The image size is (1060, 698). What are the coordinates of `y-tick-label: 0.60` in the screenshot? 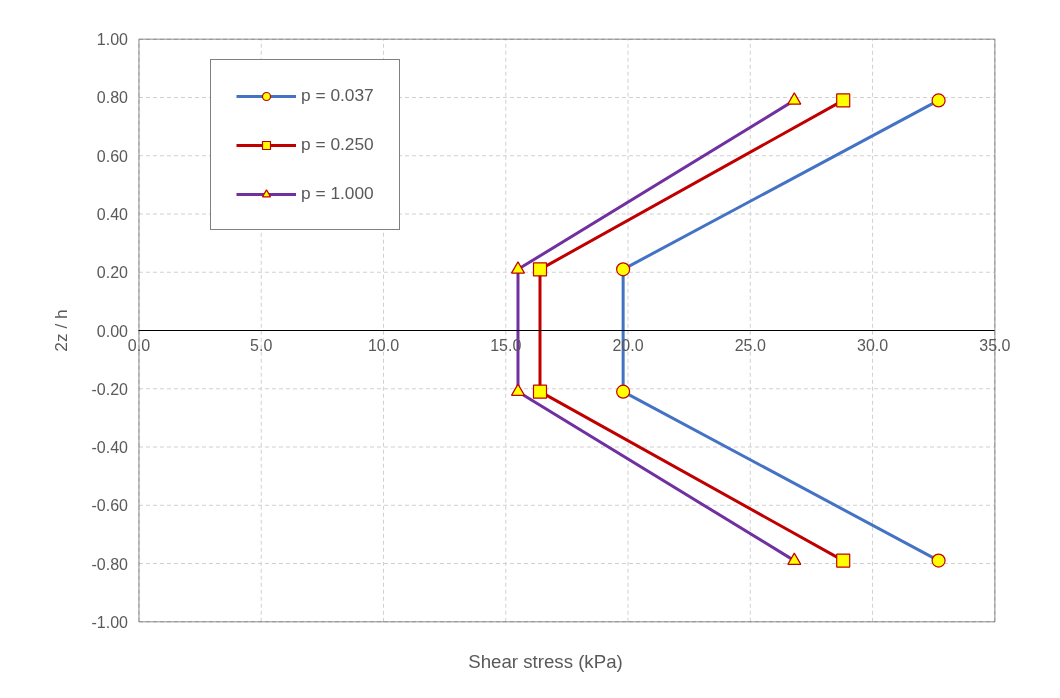 It's located at (112, 156).